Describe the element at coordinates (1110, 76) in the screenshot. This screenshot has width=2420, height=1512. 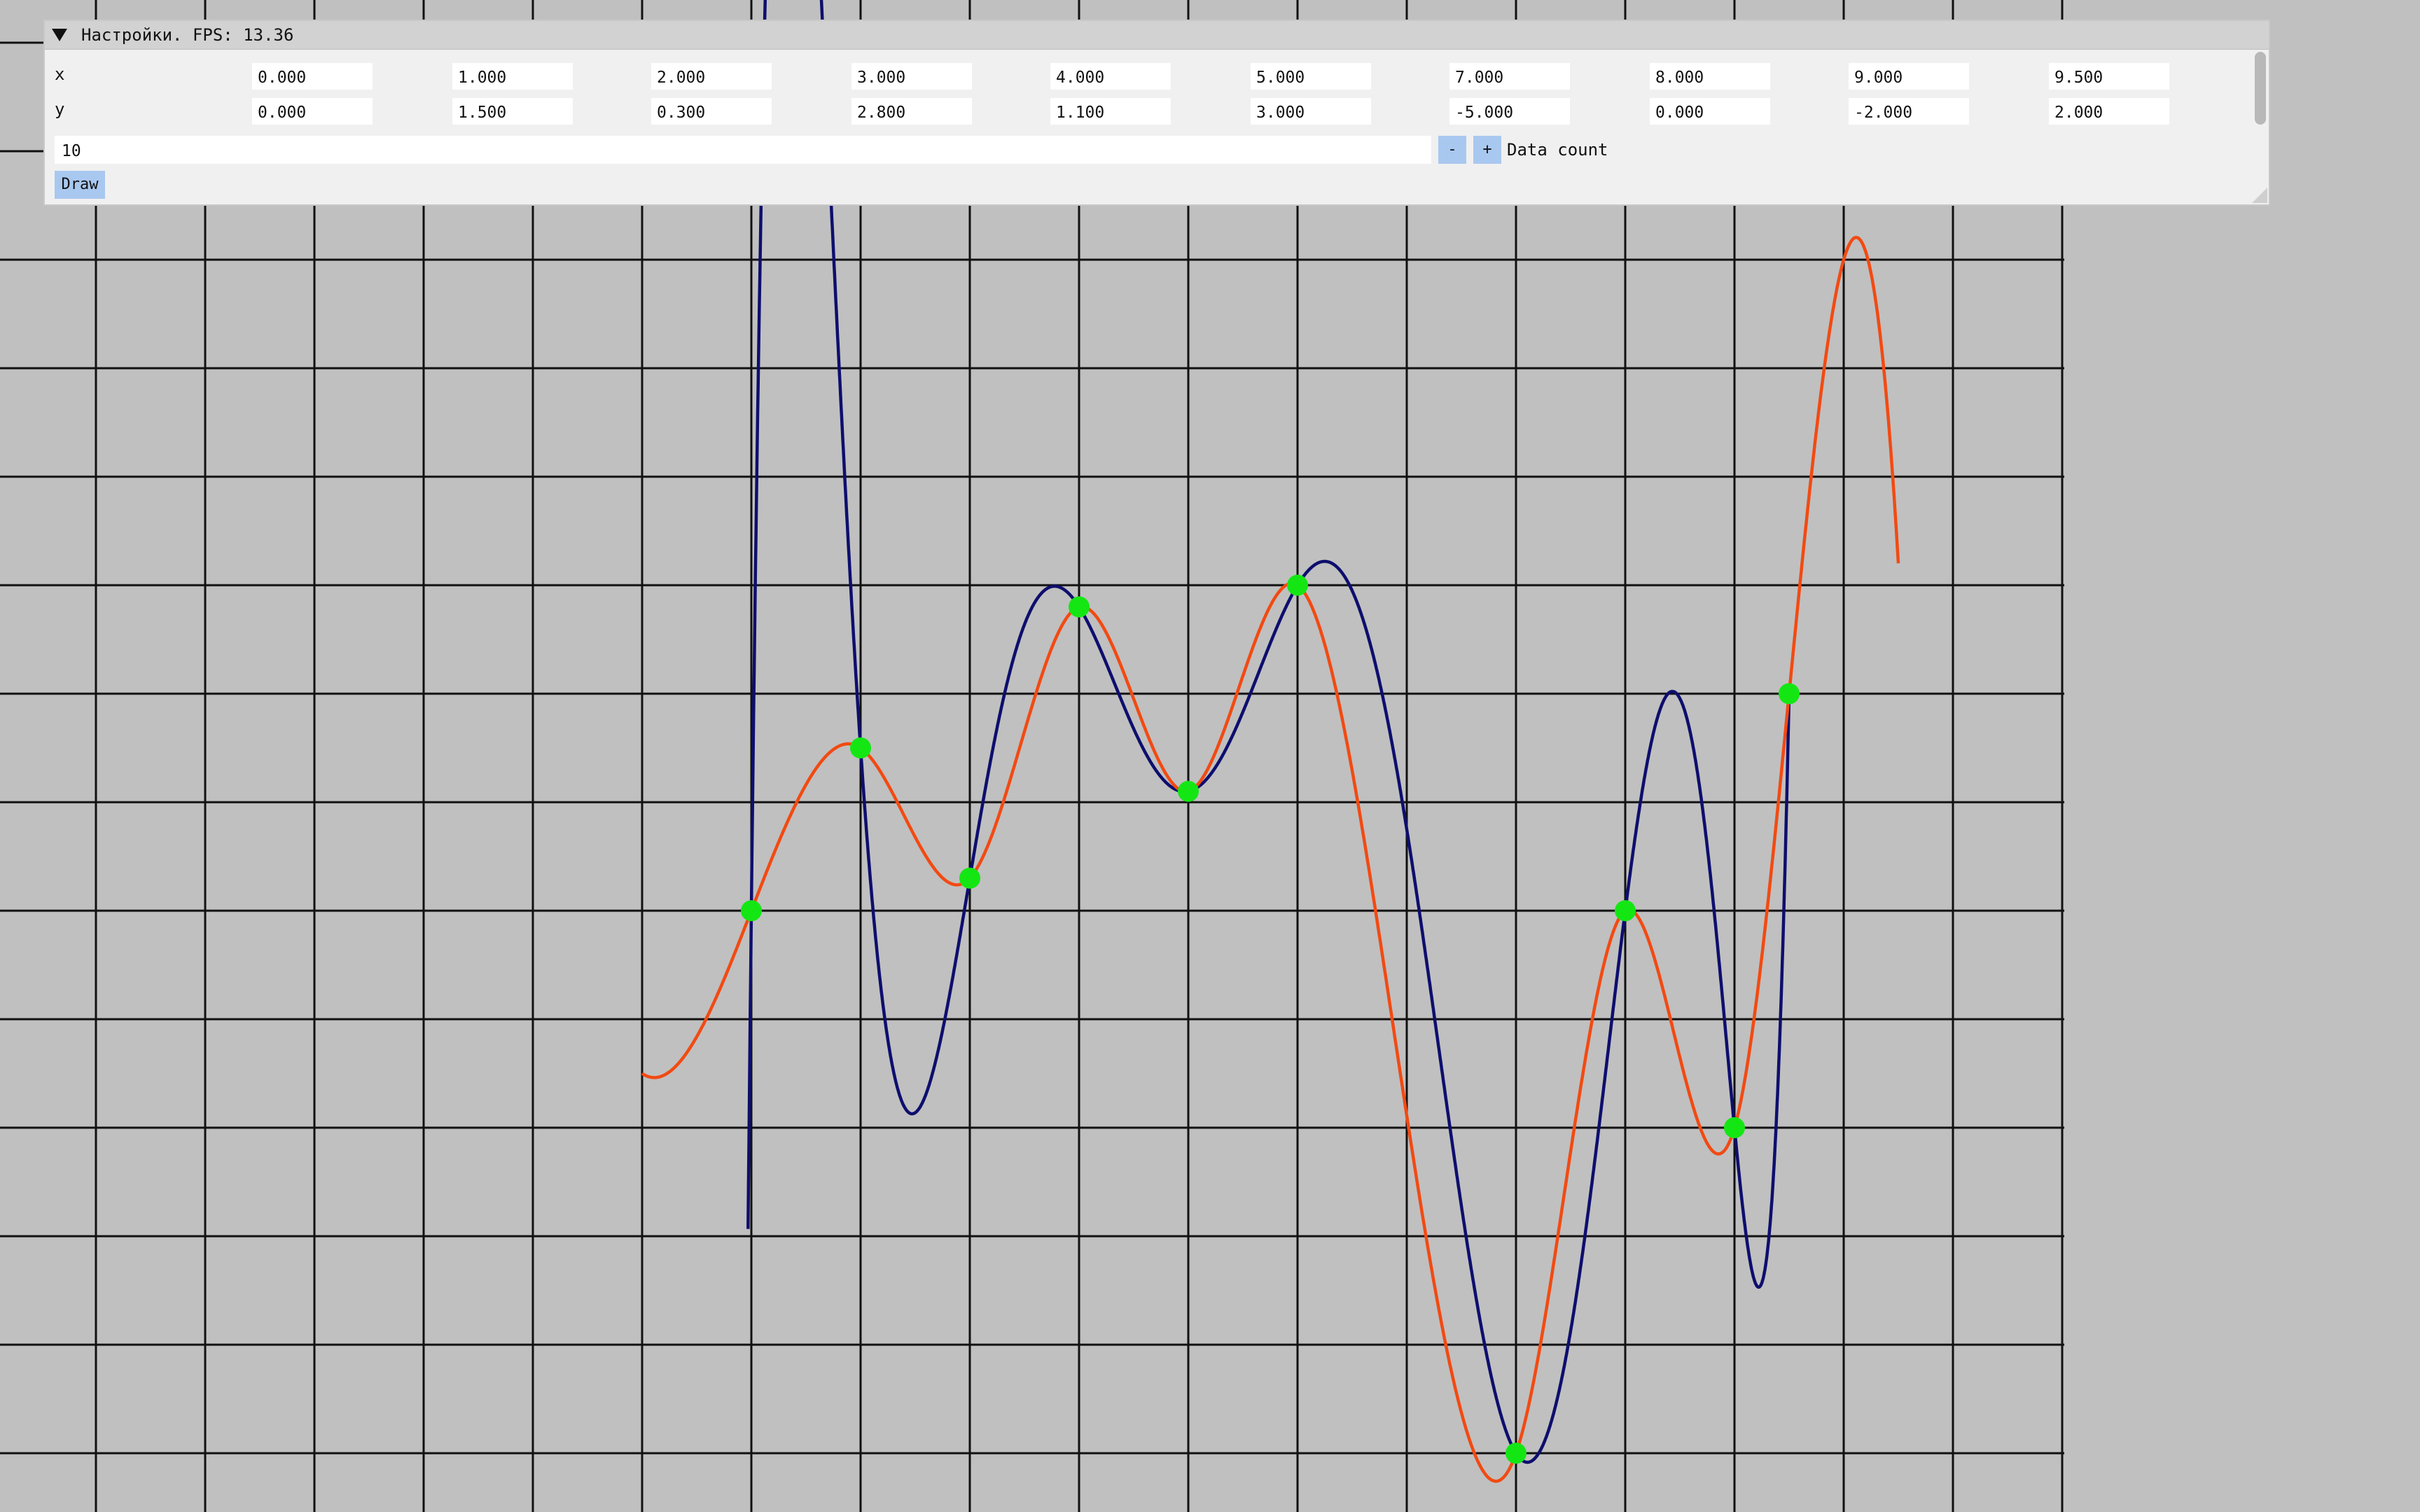
I see `x-value-input: 4.000` at that location.